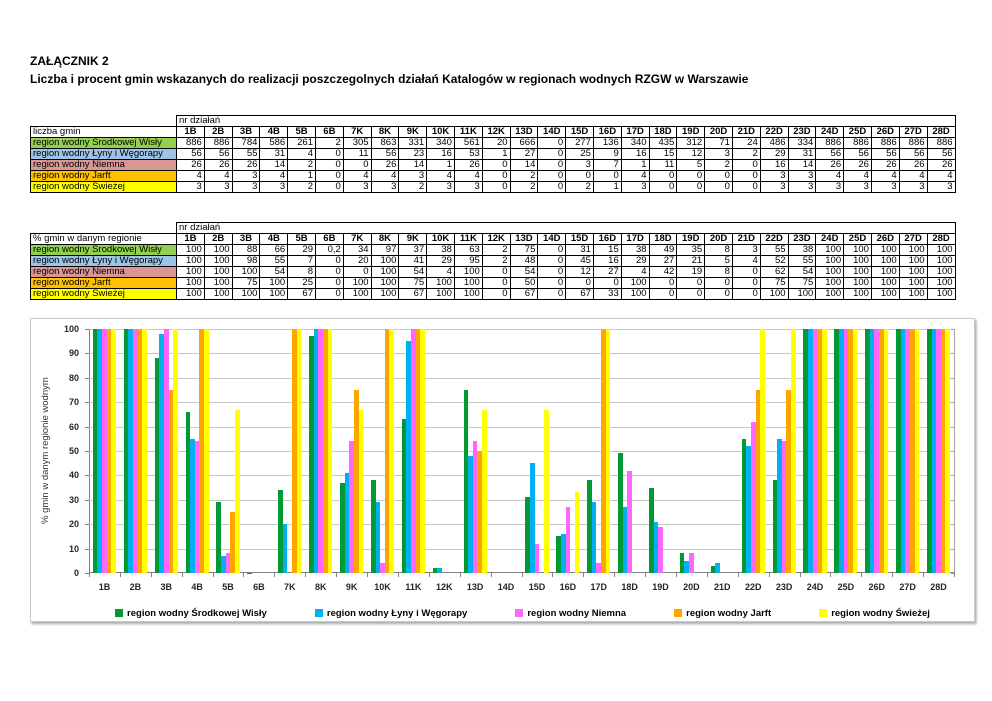 Image resolution: width=992 pixels, height=701 pixels. I want to click on value-cell: 561, so click(468, 143).